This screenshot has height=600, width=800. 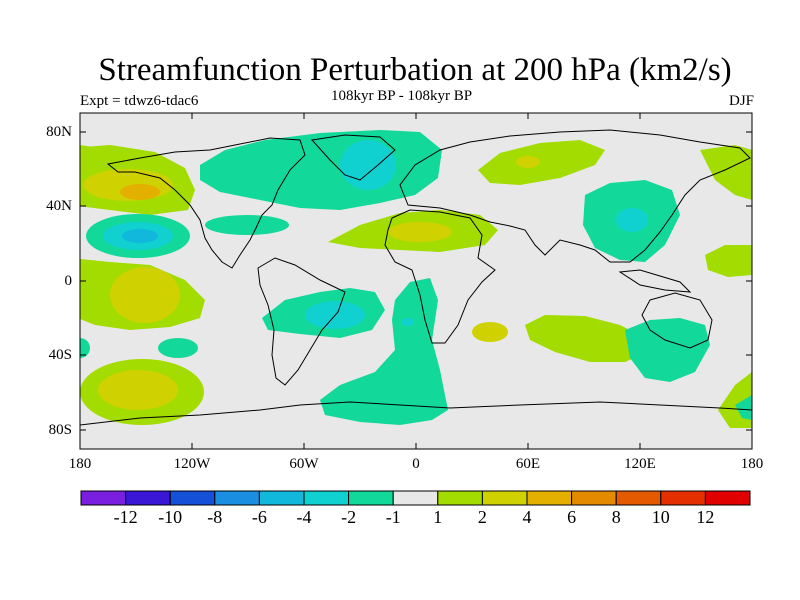 What do you see at coordinates (139, 101) in the screenshot?
I see `experiment-label: Expt = tdwz6-tdac6` at bounding box center [139, 101].